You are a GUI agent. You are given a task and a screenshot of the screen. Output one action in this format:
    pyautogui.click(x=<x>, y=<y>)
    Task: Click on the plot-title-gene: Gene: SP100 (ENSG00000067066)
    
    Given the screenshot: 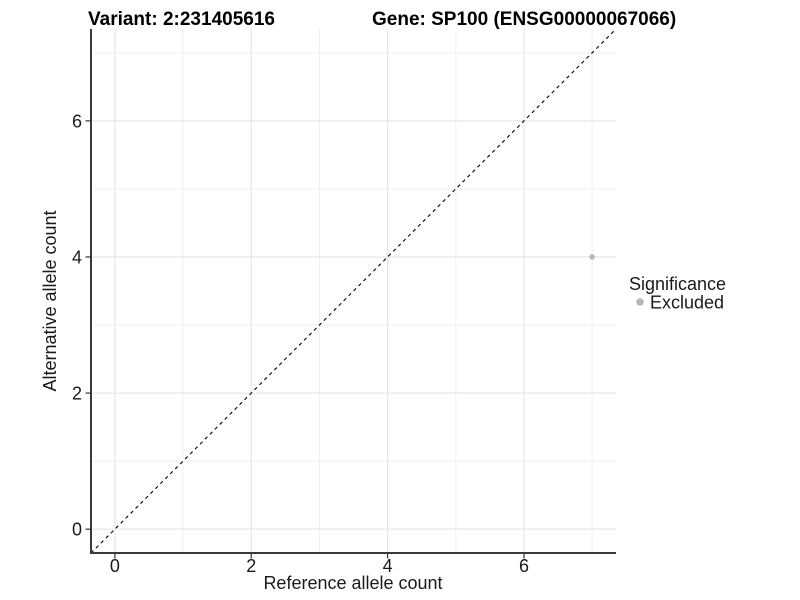 What is the action you would take?
    pyautogui.click(x=524, y=19)
    